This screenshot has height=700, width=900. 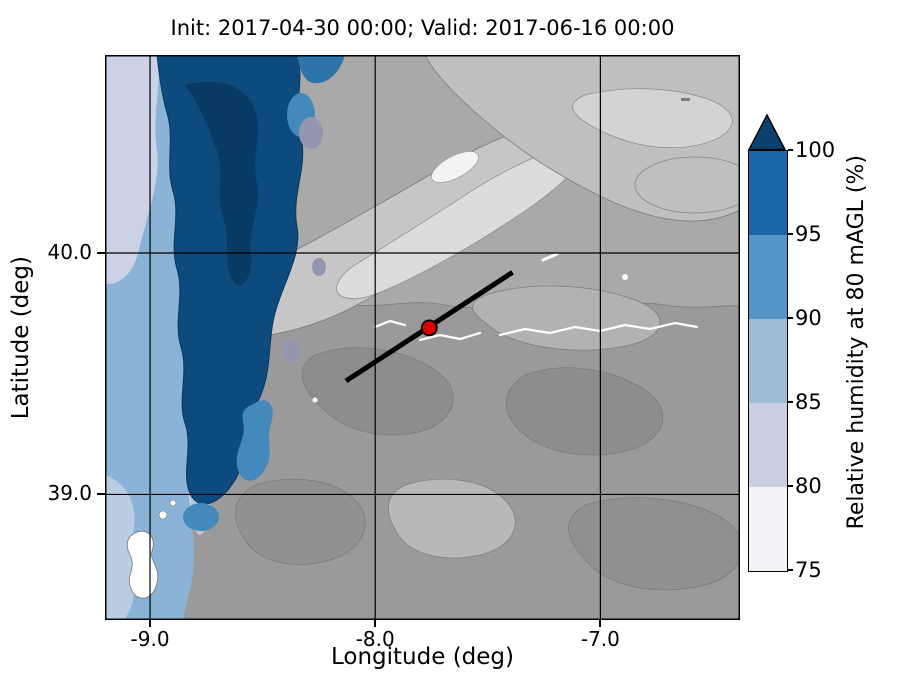 I want to click on colorbar-tick-label: 100, so click(x=815, y=150).